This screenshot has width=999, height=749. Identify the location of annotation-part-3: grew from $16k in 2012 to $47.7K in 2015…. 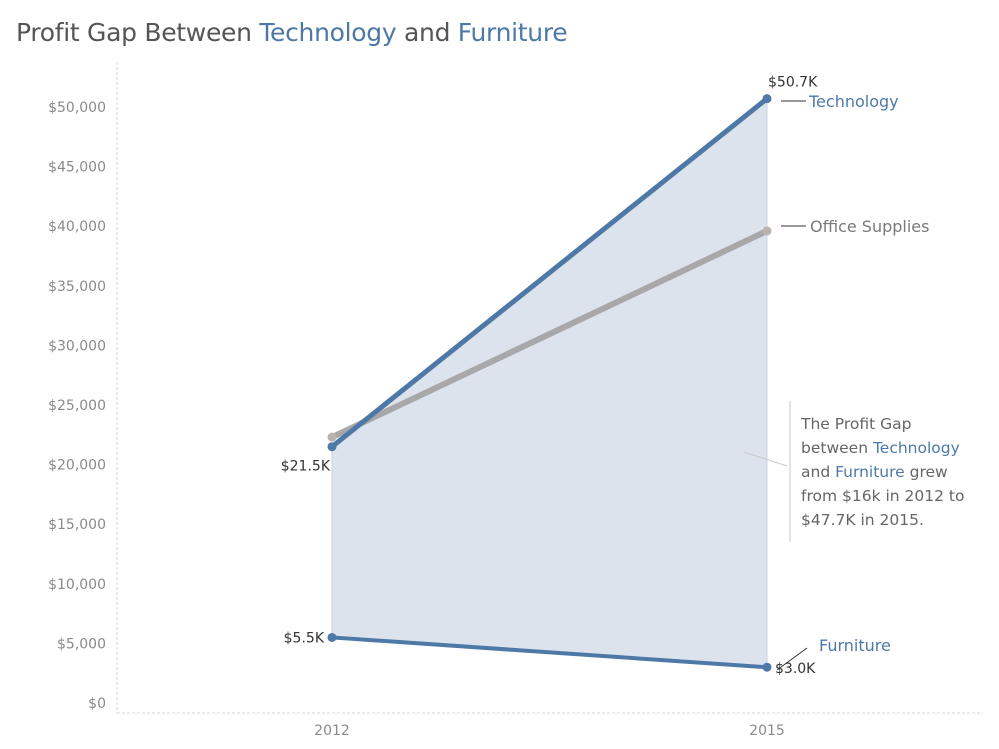
(883, 496).